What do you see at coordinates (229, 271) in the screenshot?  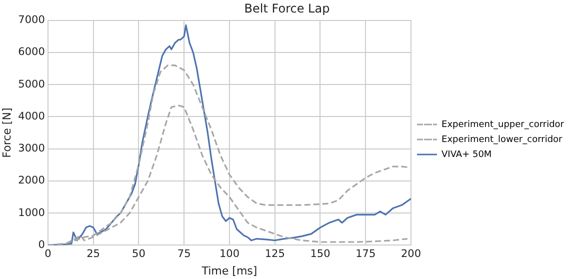 I see `x-axis-title: Time [ms]` at bounding box center [229, 271].